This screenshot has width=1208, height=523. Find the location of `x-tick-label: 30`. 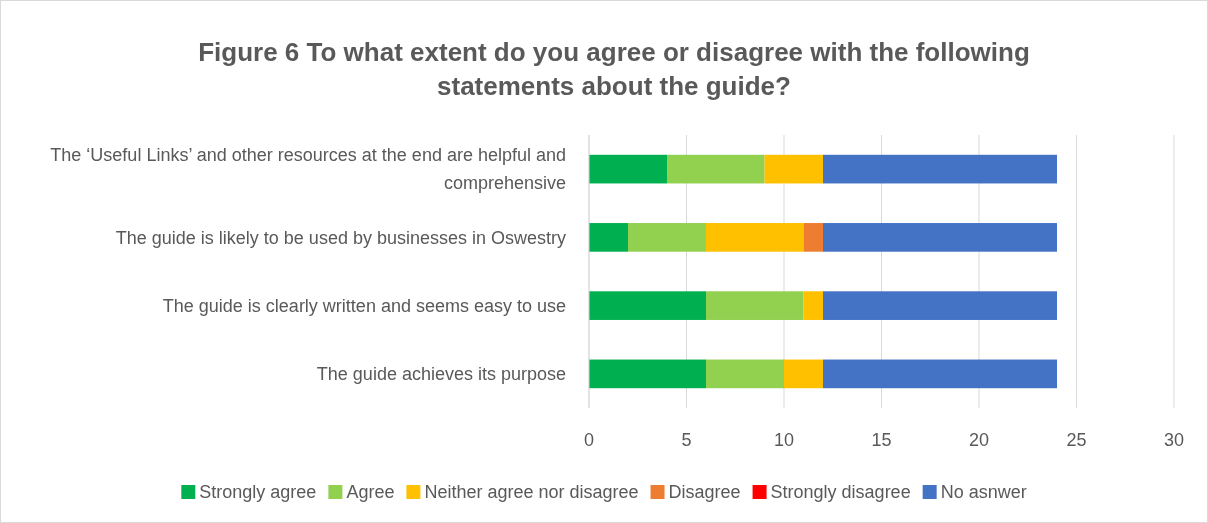

x-tick-label: 30 is located at coordinates (1174, 440).